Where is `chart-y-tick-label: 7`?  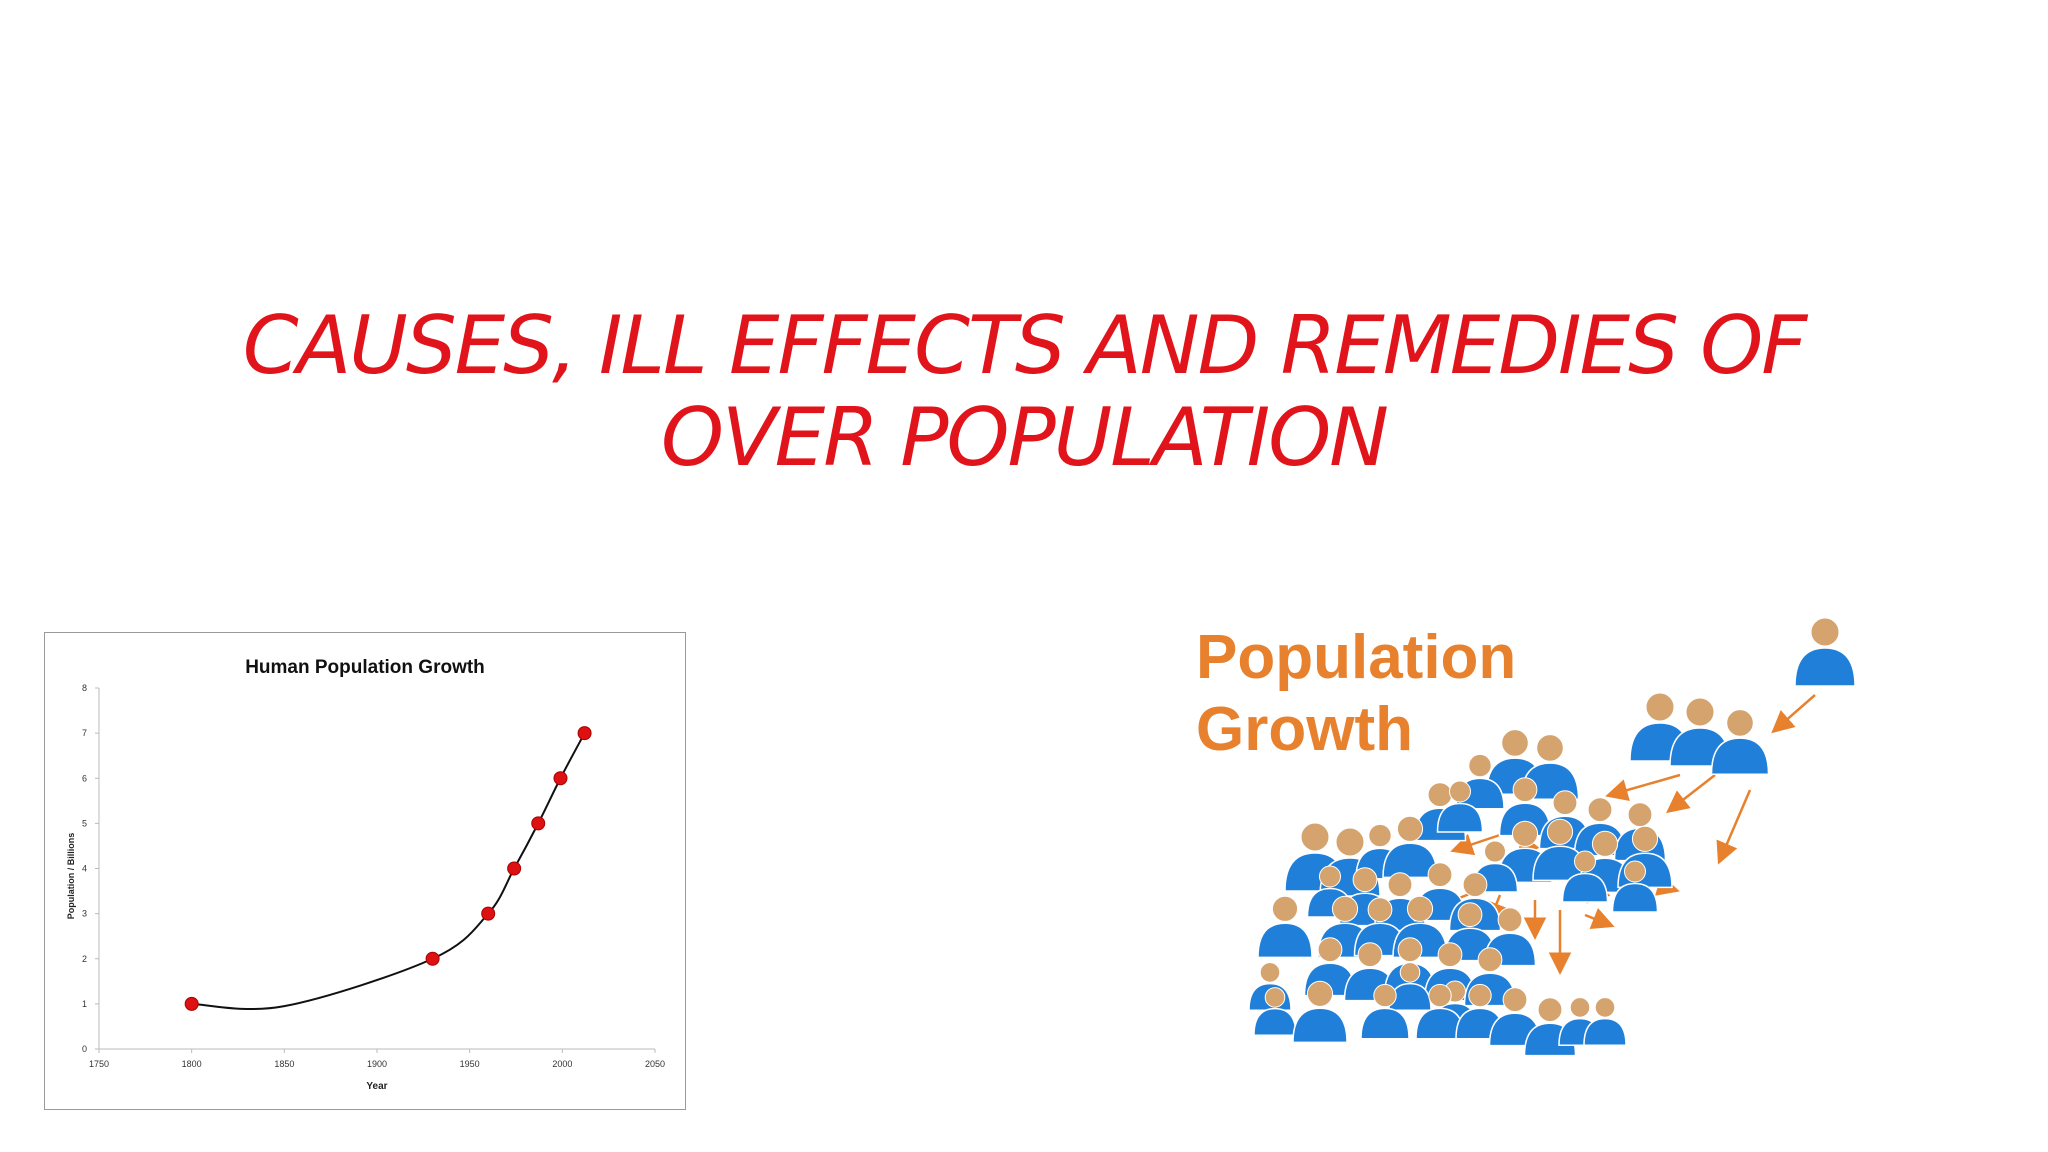 chart-y-tick-label: 7 is located at coordinates (84, 733).